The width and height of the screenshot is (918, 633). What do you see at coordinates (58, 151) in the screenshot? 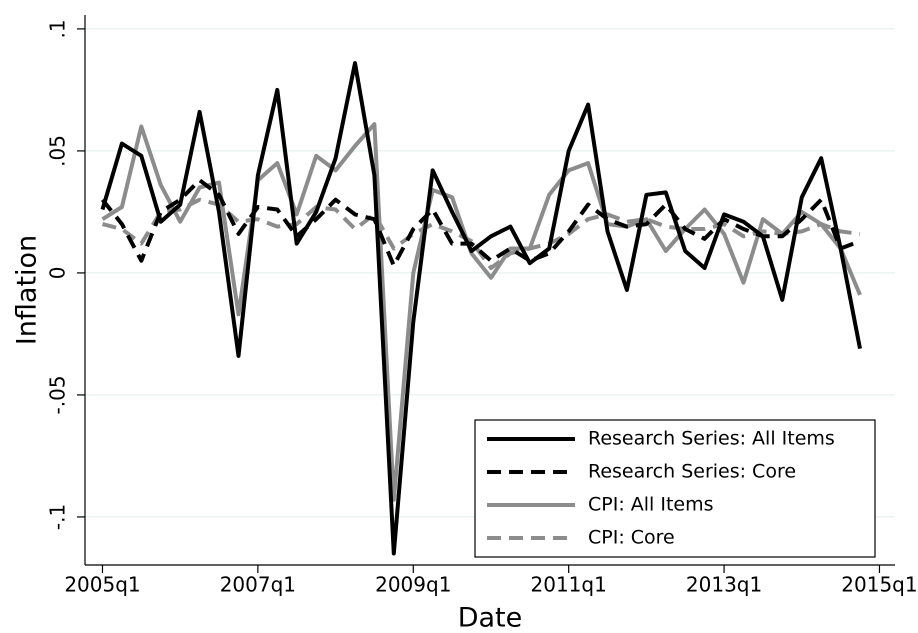
I see `y-tick-label: .05` at bounding box center [58, 151].